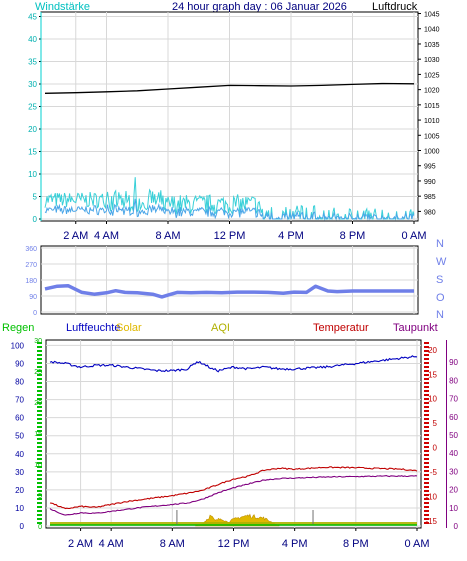 The height and width of the screenshot is (561, 467). I want to click on direction-y-tick-0: 0, so click(35, 313).